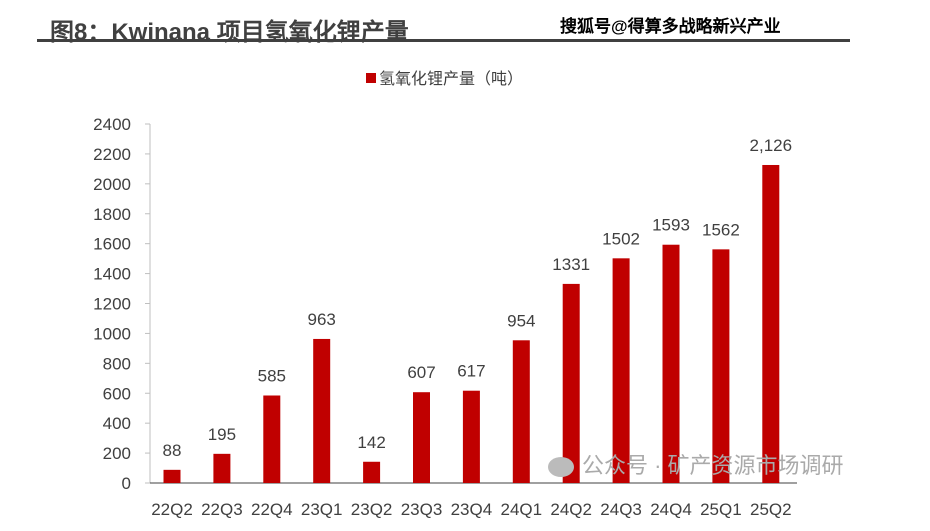 The height and width of the screenshot is (531, 930). I want to click on y-tick-label: 600, so click(117, 393).